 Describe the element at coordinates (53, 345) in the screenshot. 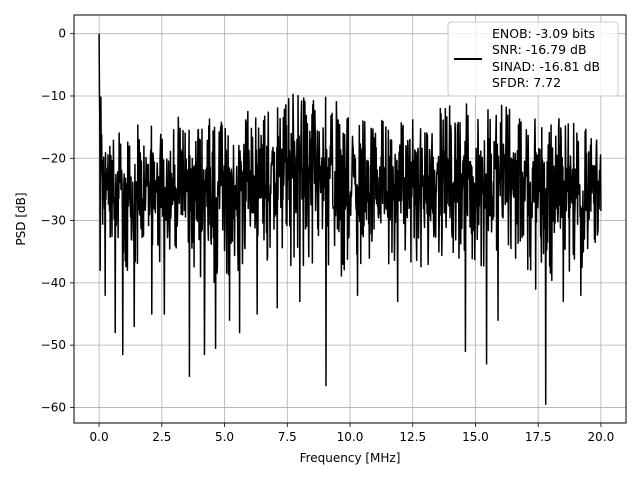

I see `y-tick-label: −50` at that location.